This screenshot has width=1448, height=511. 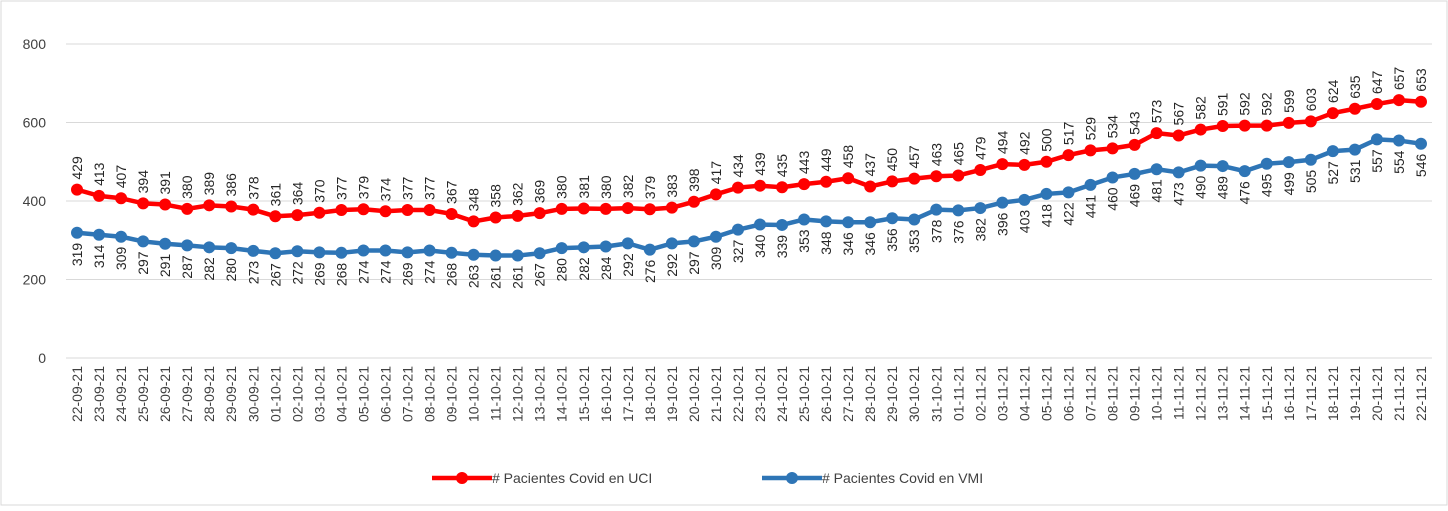 What do you see at coordinates (936, 394) in the screenshot?
I see `x-tick-label: 31-10-21` at bounding box center [936, 394].